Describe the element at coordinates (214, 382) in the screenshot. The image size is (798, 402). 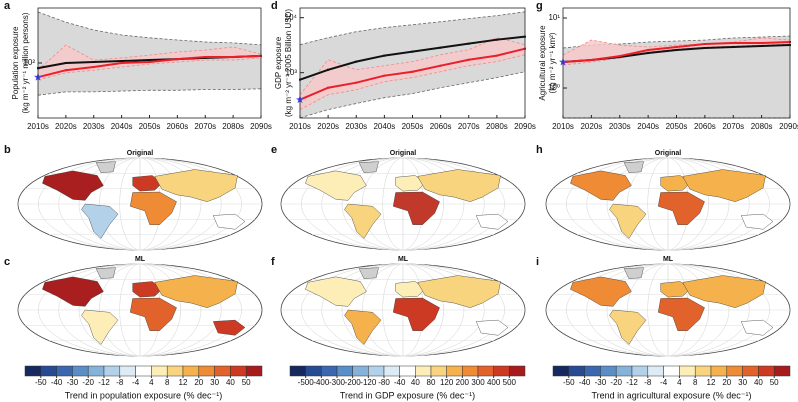
I see `colorbar-tick-label: 30` at that location.